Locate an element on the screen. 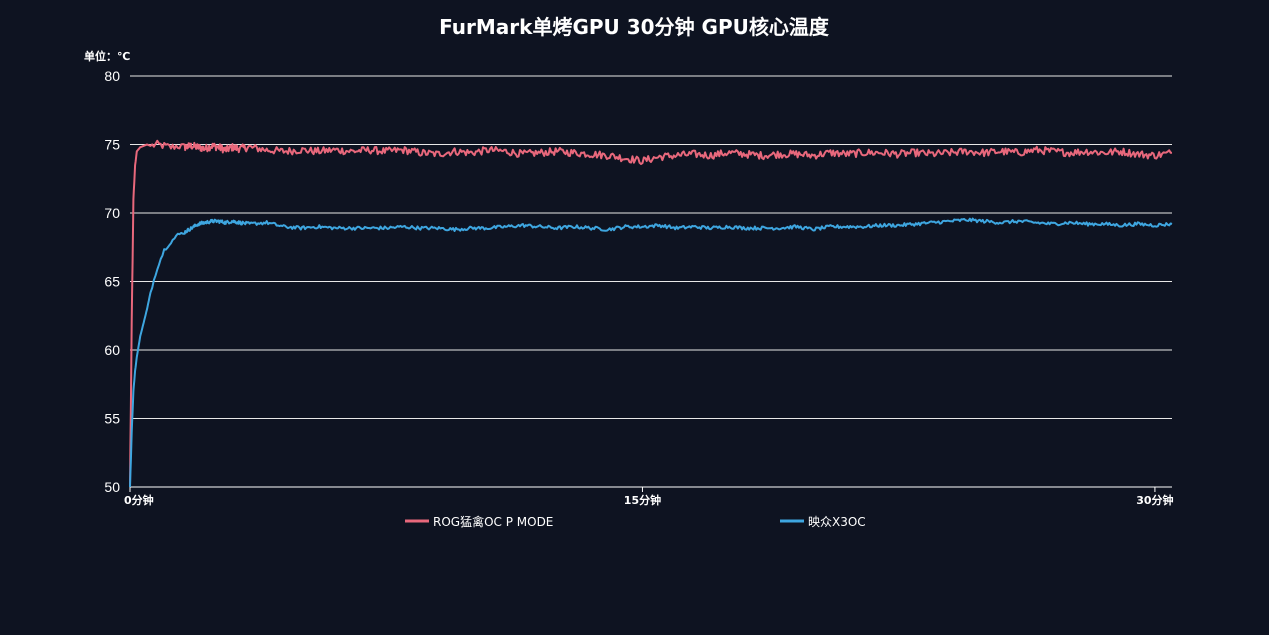  x-axis-ticks: 0分钟 15分钟 30分钟 is located at coordinates (649, 497).